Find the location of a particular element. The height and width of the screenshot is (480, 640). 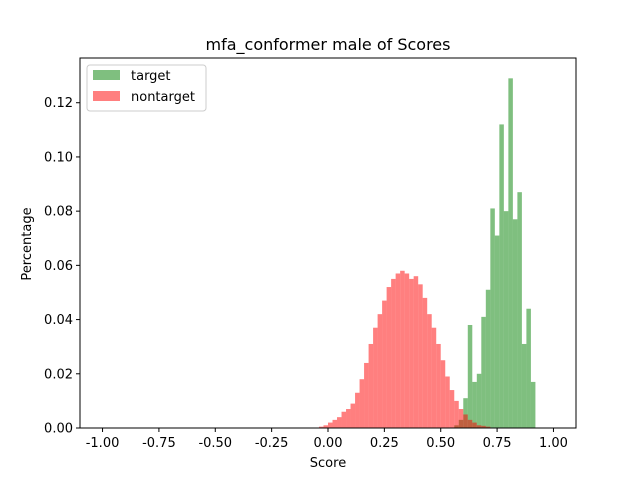

x-axis-label: Score is located at coordinates (328, 463).